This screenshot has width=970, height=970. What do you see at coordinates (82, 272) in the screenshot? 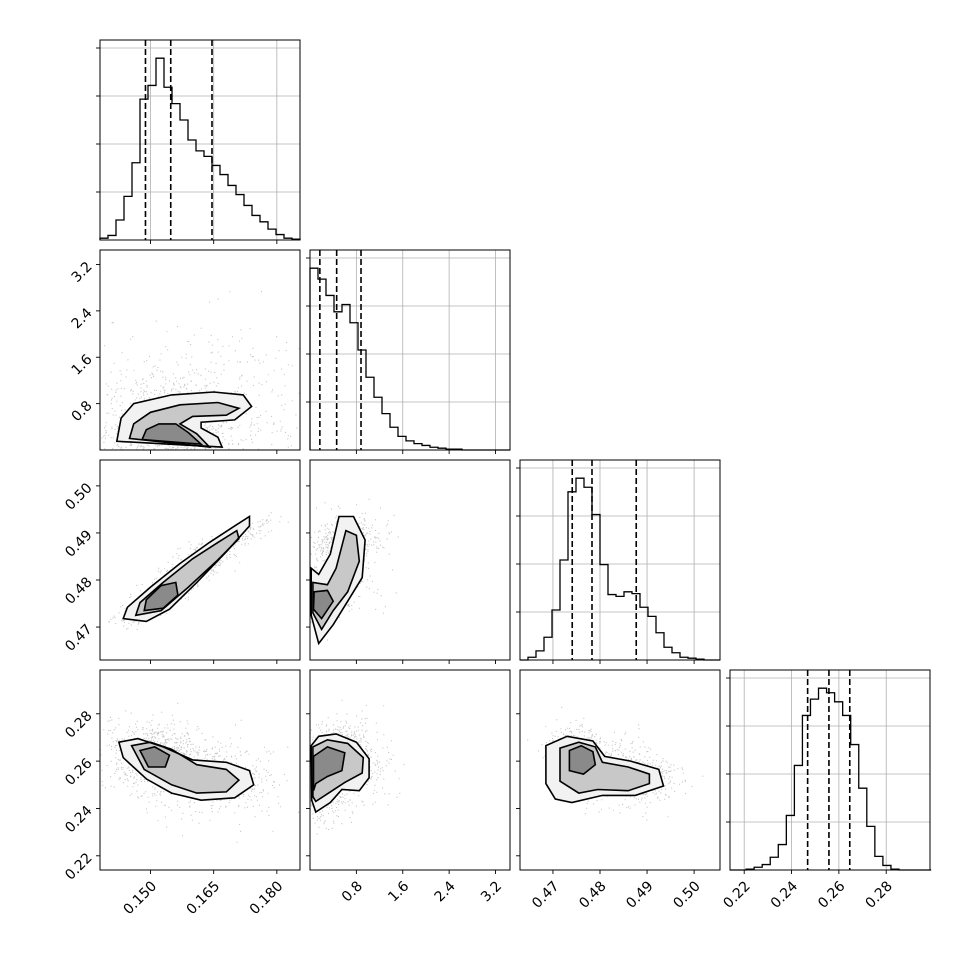
I see `y-tick-label: 3.2` at bounding box center [82, 272].